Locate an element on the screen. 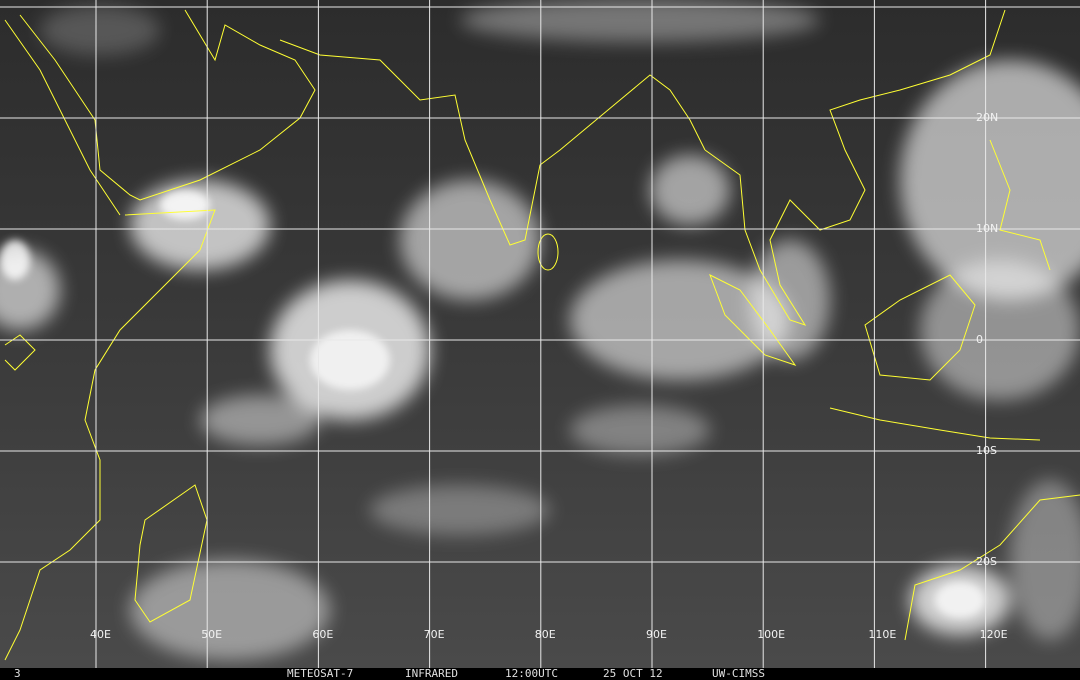 This screenshot has height=680, width=1080. footer-bar is located at coordinates (540, 674).